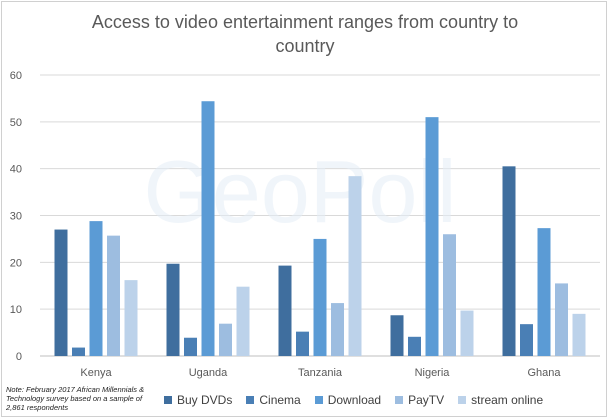  Describe the element at coordinates (414, 346) in the screenshot. I see `bar-cinema-nigeria` at that location.